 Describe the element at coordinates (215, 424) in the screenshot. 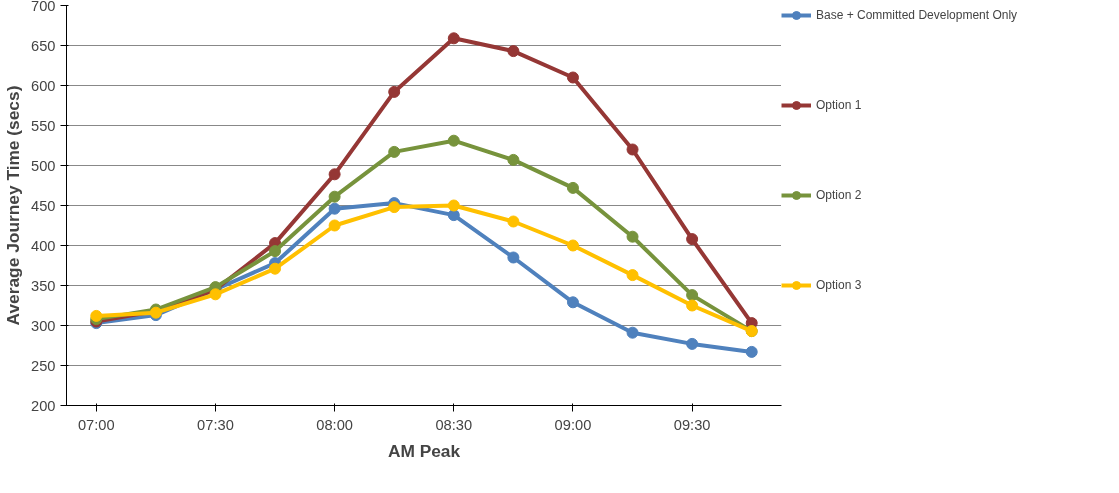

I see `x-tick-label: 07:30` at that location.